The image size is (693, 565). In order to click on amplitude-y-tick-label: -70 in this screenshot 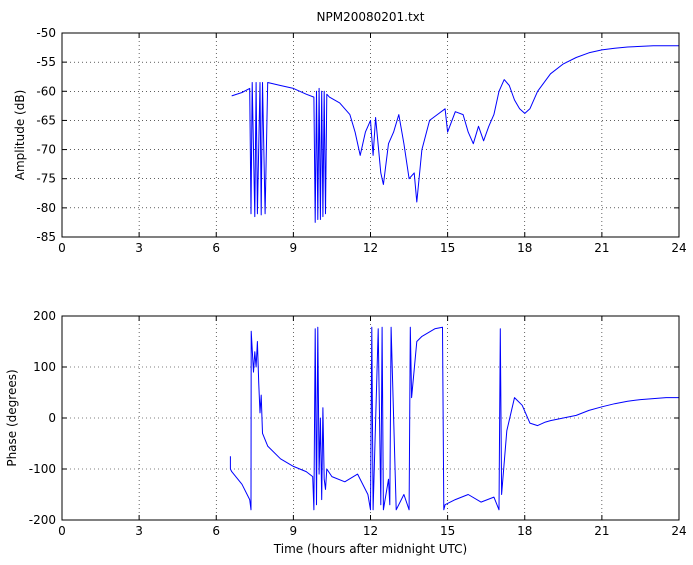, I will do `click(46, 150)`.